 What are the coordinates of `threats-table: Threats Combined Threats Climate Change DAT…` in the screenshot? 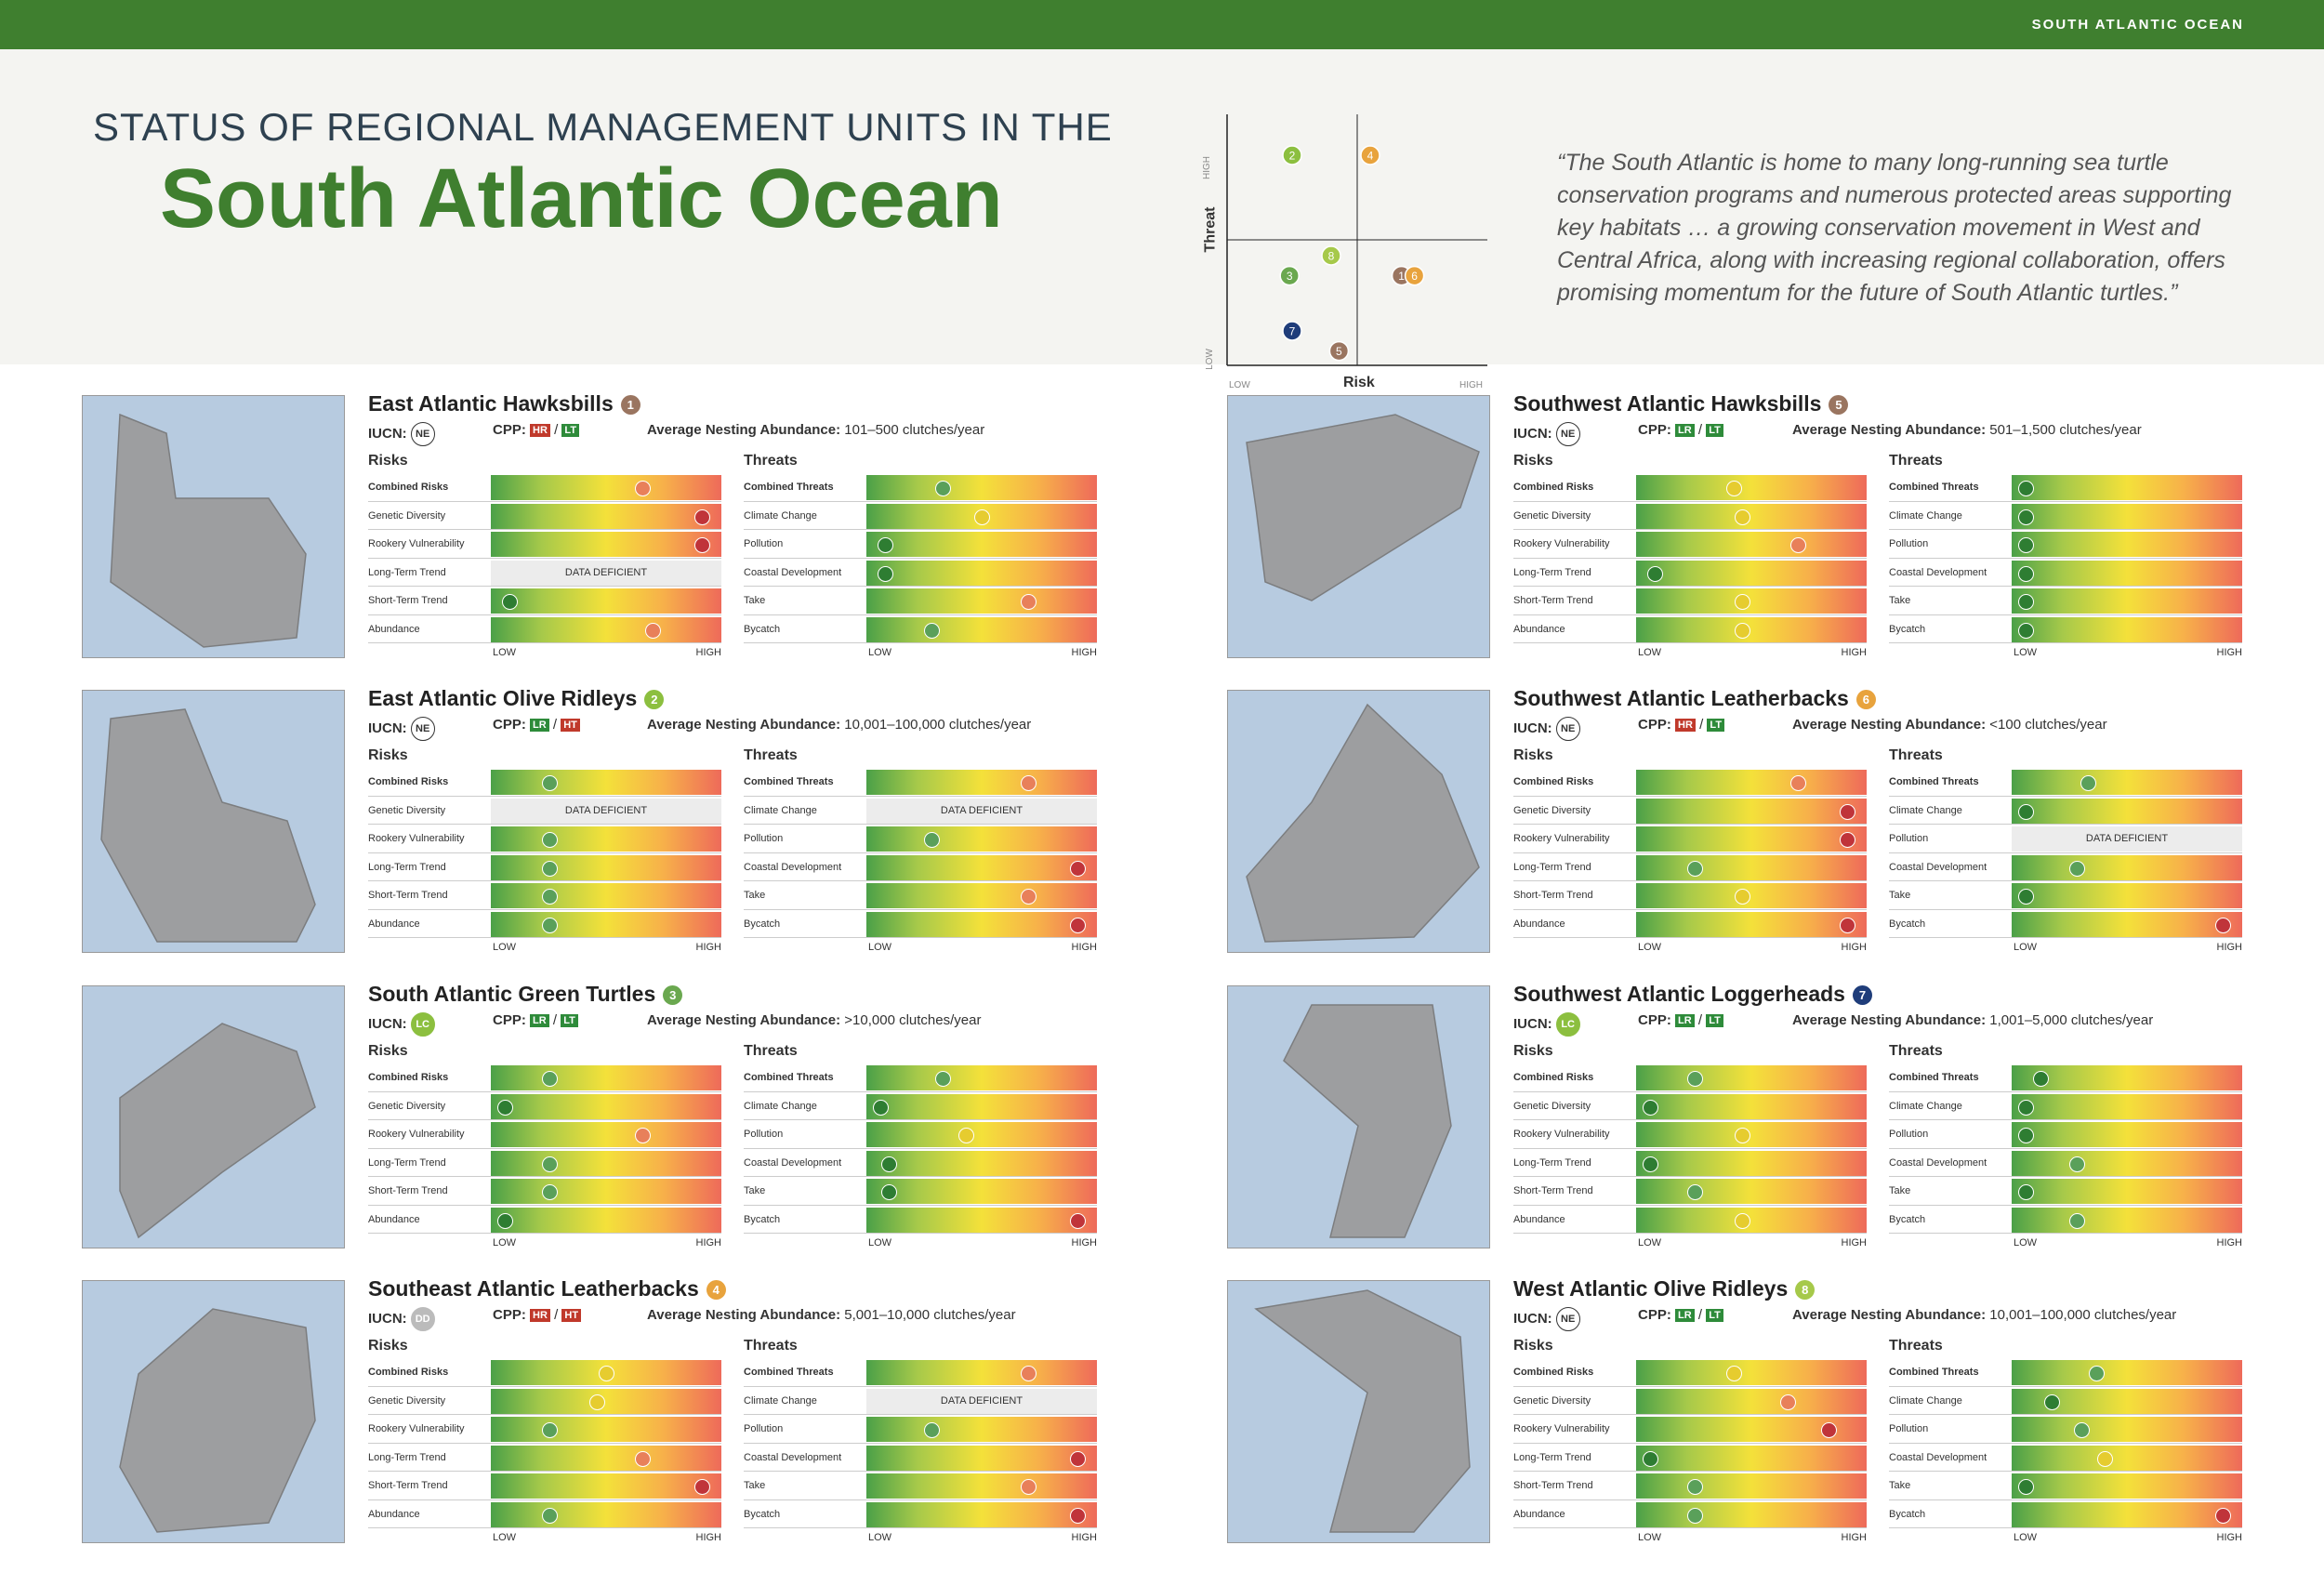 It's located at (920, 851).